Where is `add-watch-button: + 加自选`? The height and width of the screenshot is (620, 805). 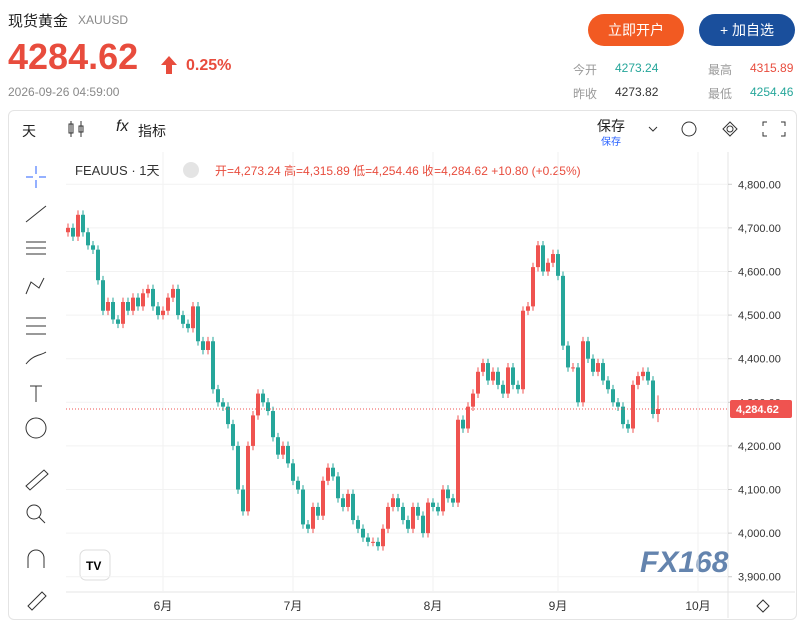 add-watch-button: + 加自选 is located at coordinates (747, 30).